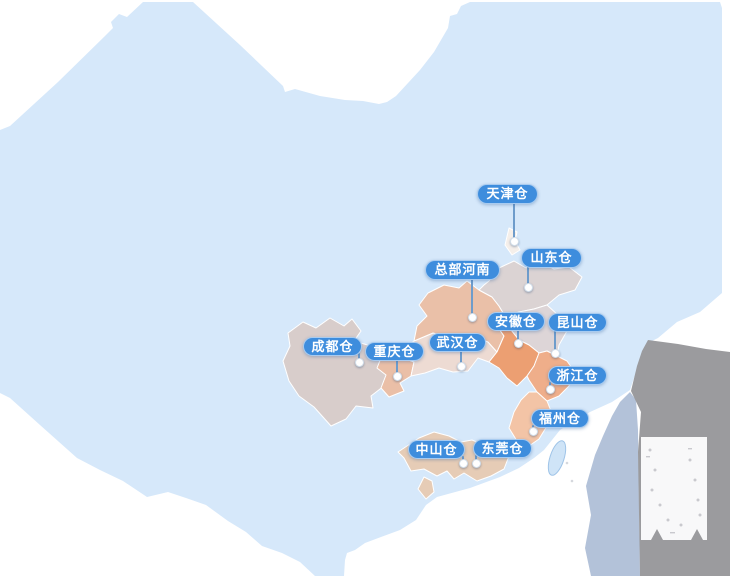 This screenshot has width=730, height=576. Describe the element at coordinates (674, 491) in the screenshot. I see `inset-islands-icon` at that location.